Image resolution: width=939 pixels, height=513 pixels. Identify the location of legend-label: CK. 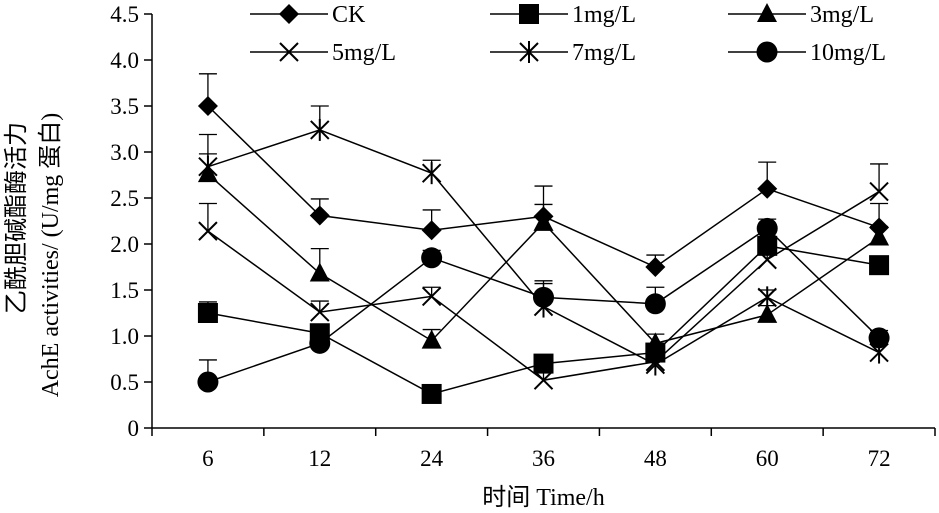
(349, 15).